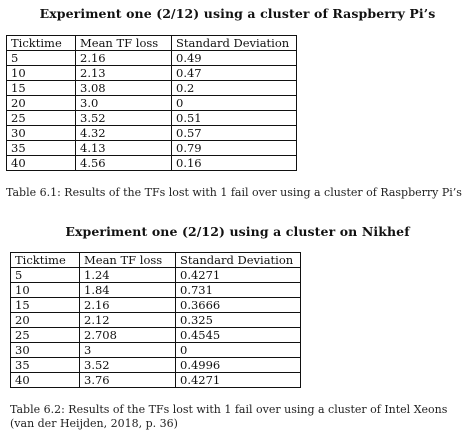 The width and height of the screenshot is (475, 440). What do you see at coordinates (123, 103) in the screenshot?
I see `cell-mean-tf-loss: 3.0` at bounding box center [123, 103].